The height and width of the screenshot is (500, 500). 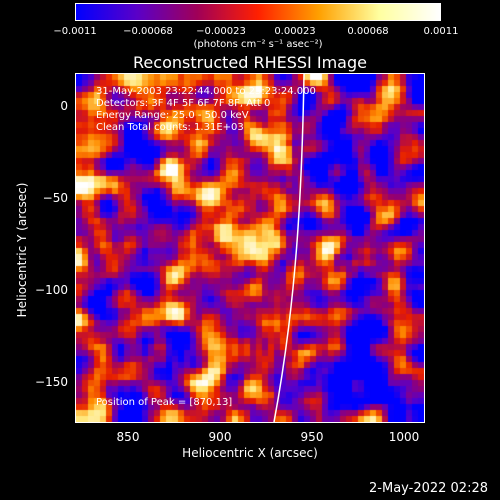 I want to click on colorbar-tick: −0.00068, so click(x=148, y=31).